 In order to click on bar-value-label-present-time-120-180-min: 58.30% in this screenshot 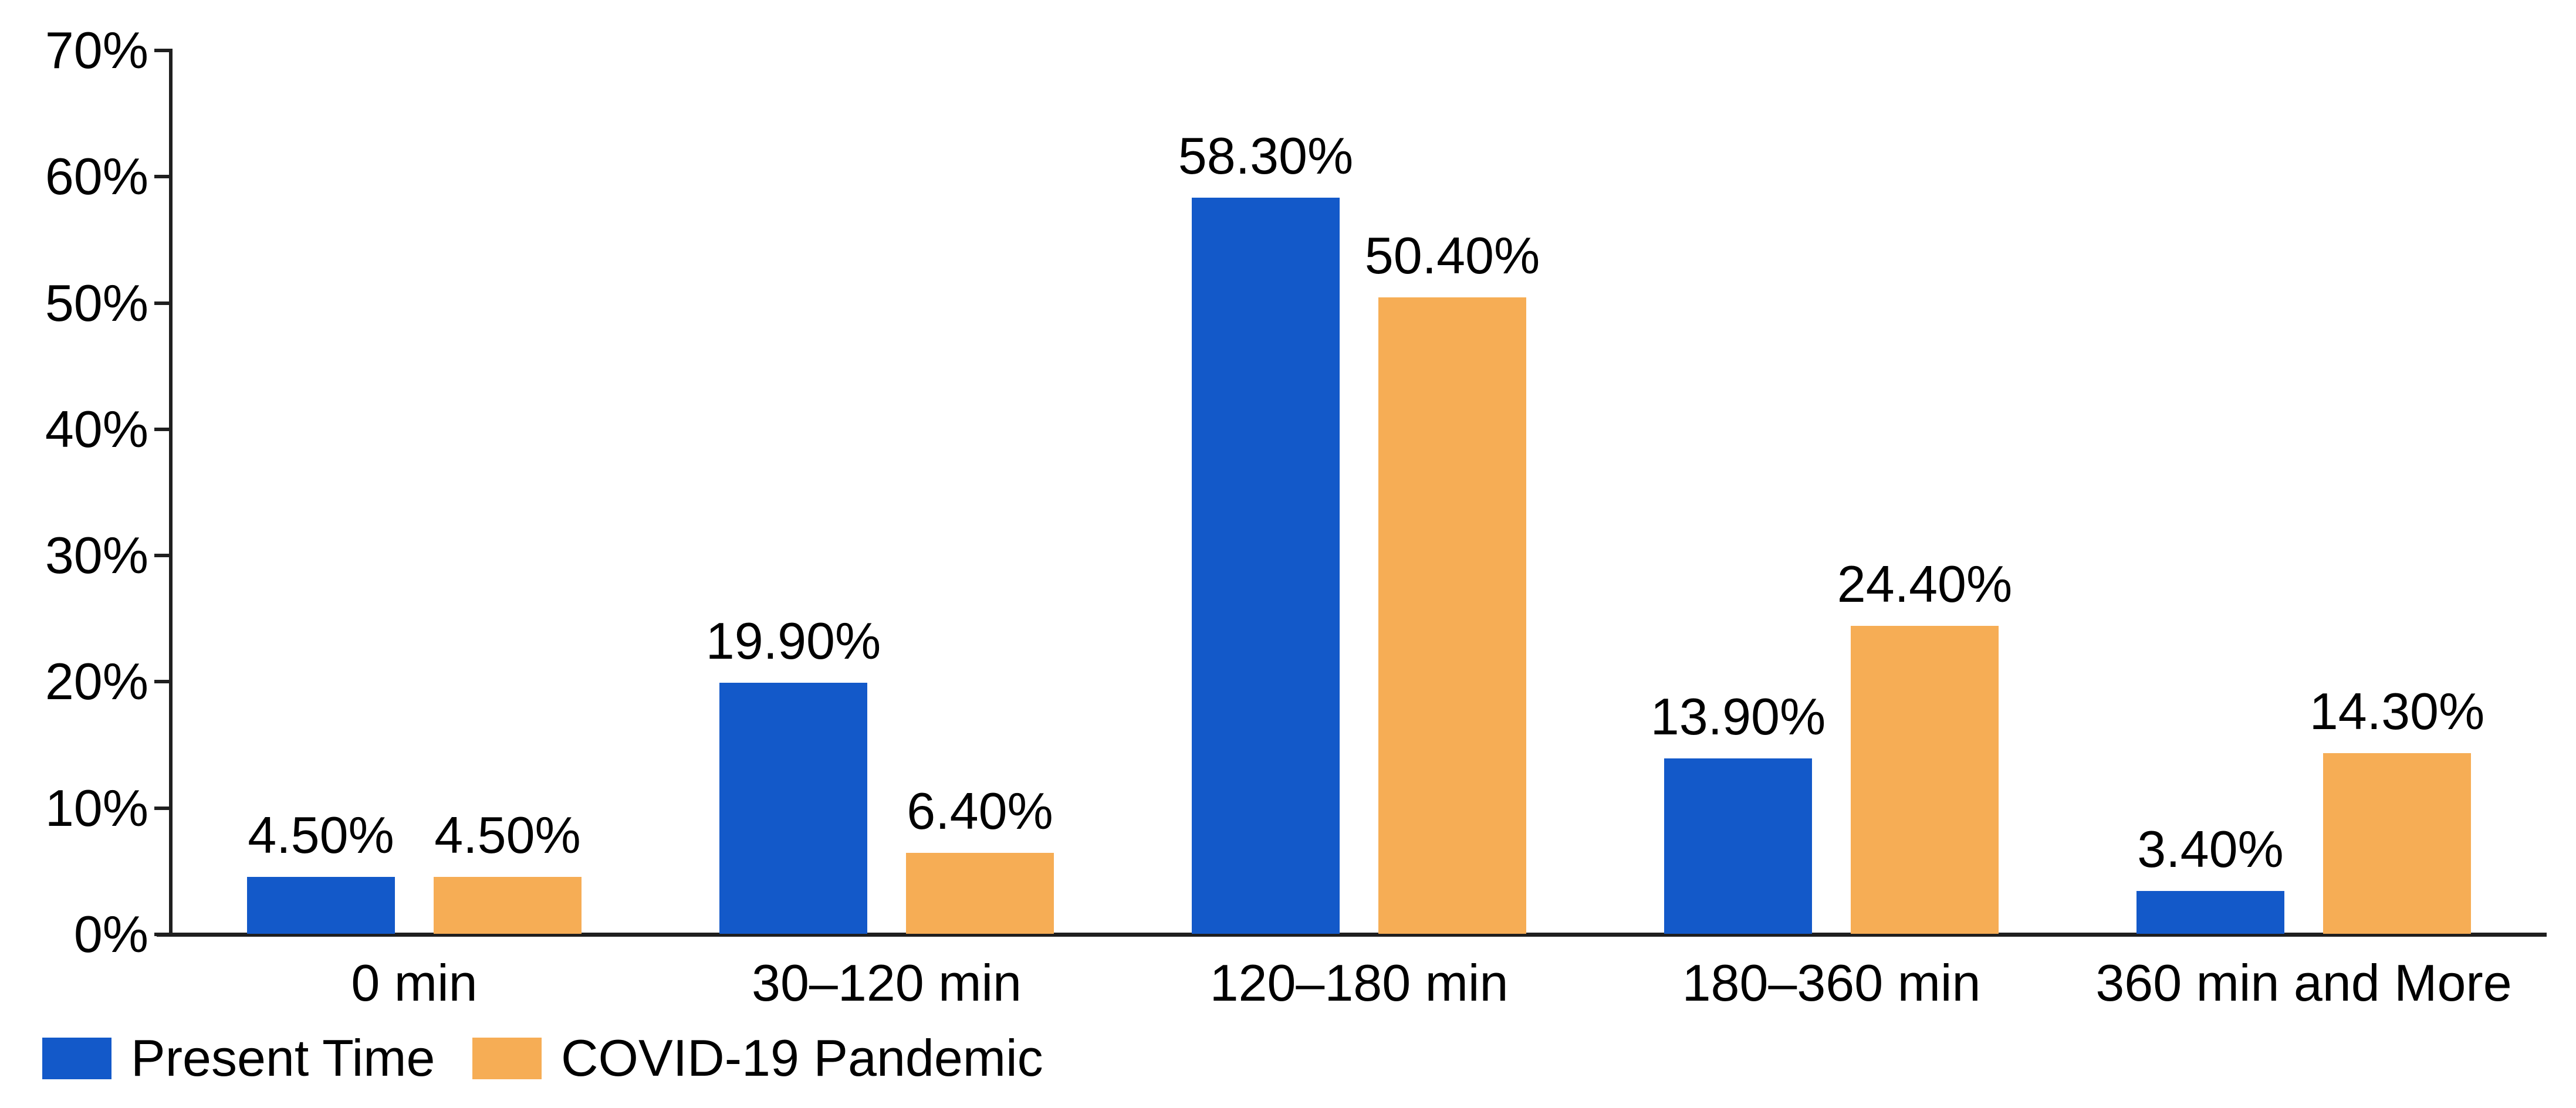, I will do `click(1266, 155)`.